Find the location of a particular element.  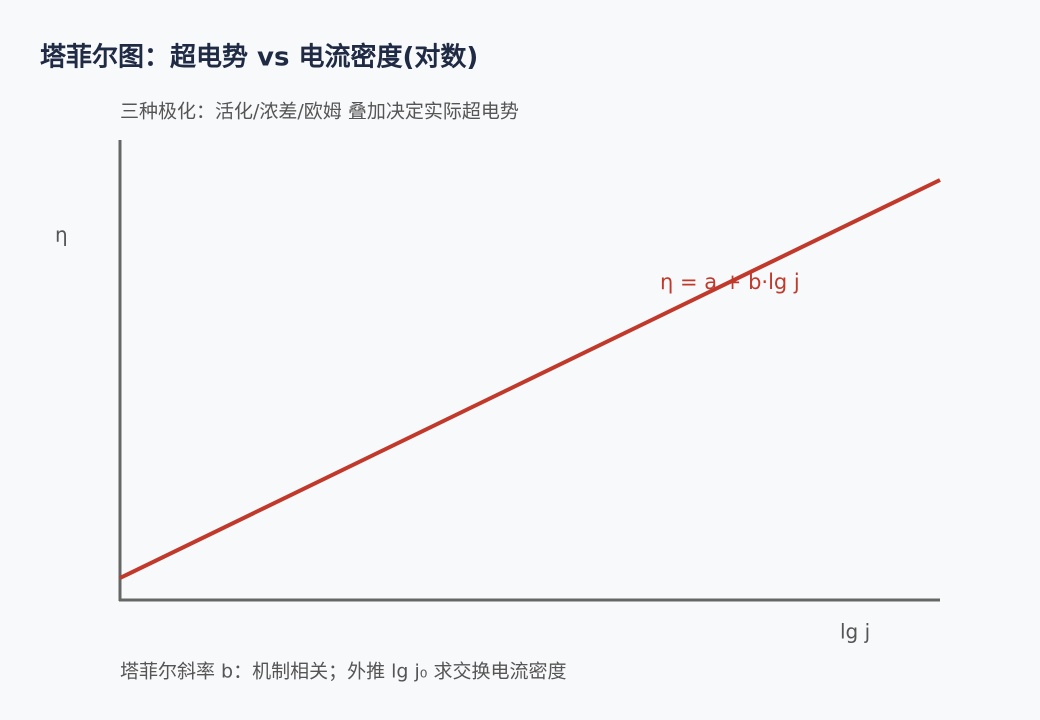

footnote: 塔菲尔斜率 b：机制相关；外推 lg j₀ 求交换电流密度 is located at coordinates (343, 672).